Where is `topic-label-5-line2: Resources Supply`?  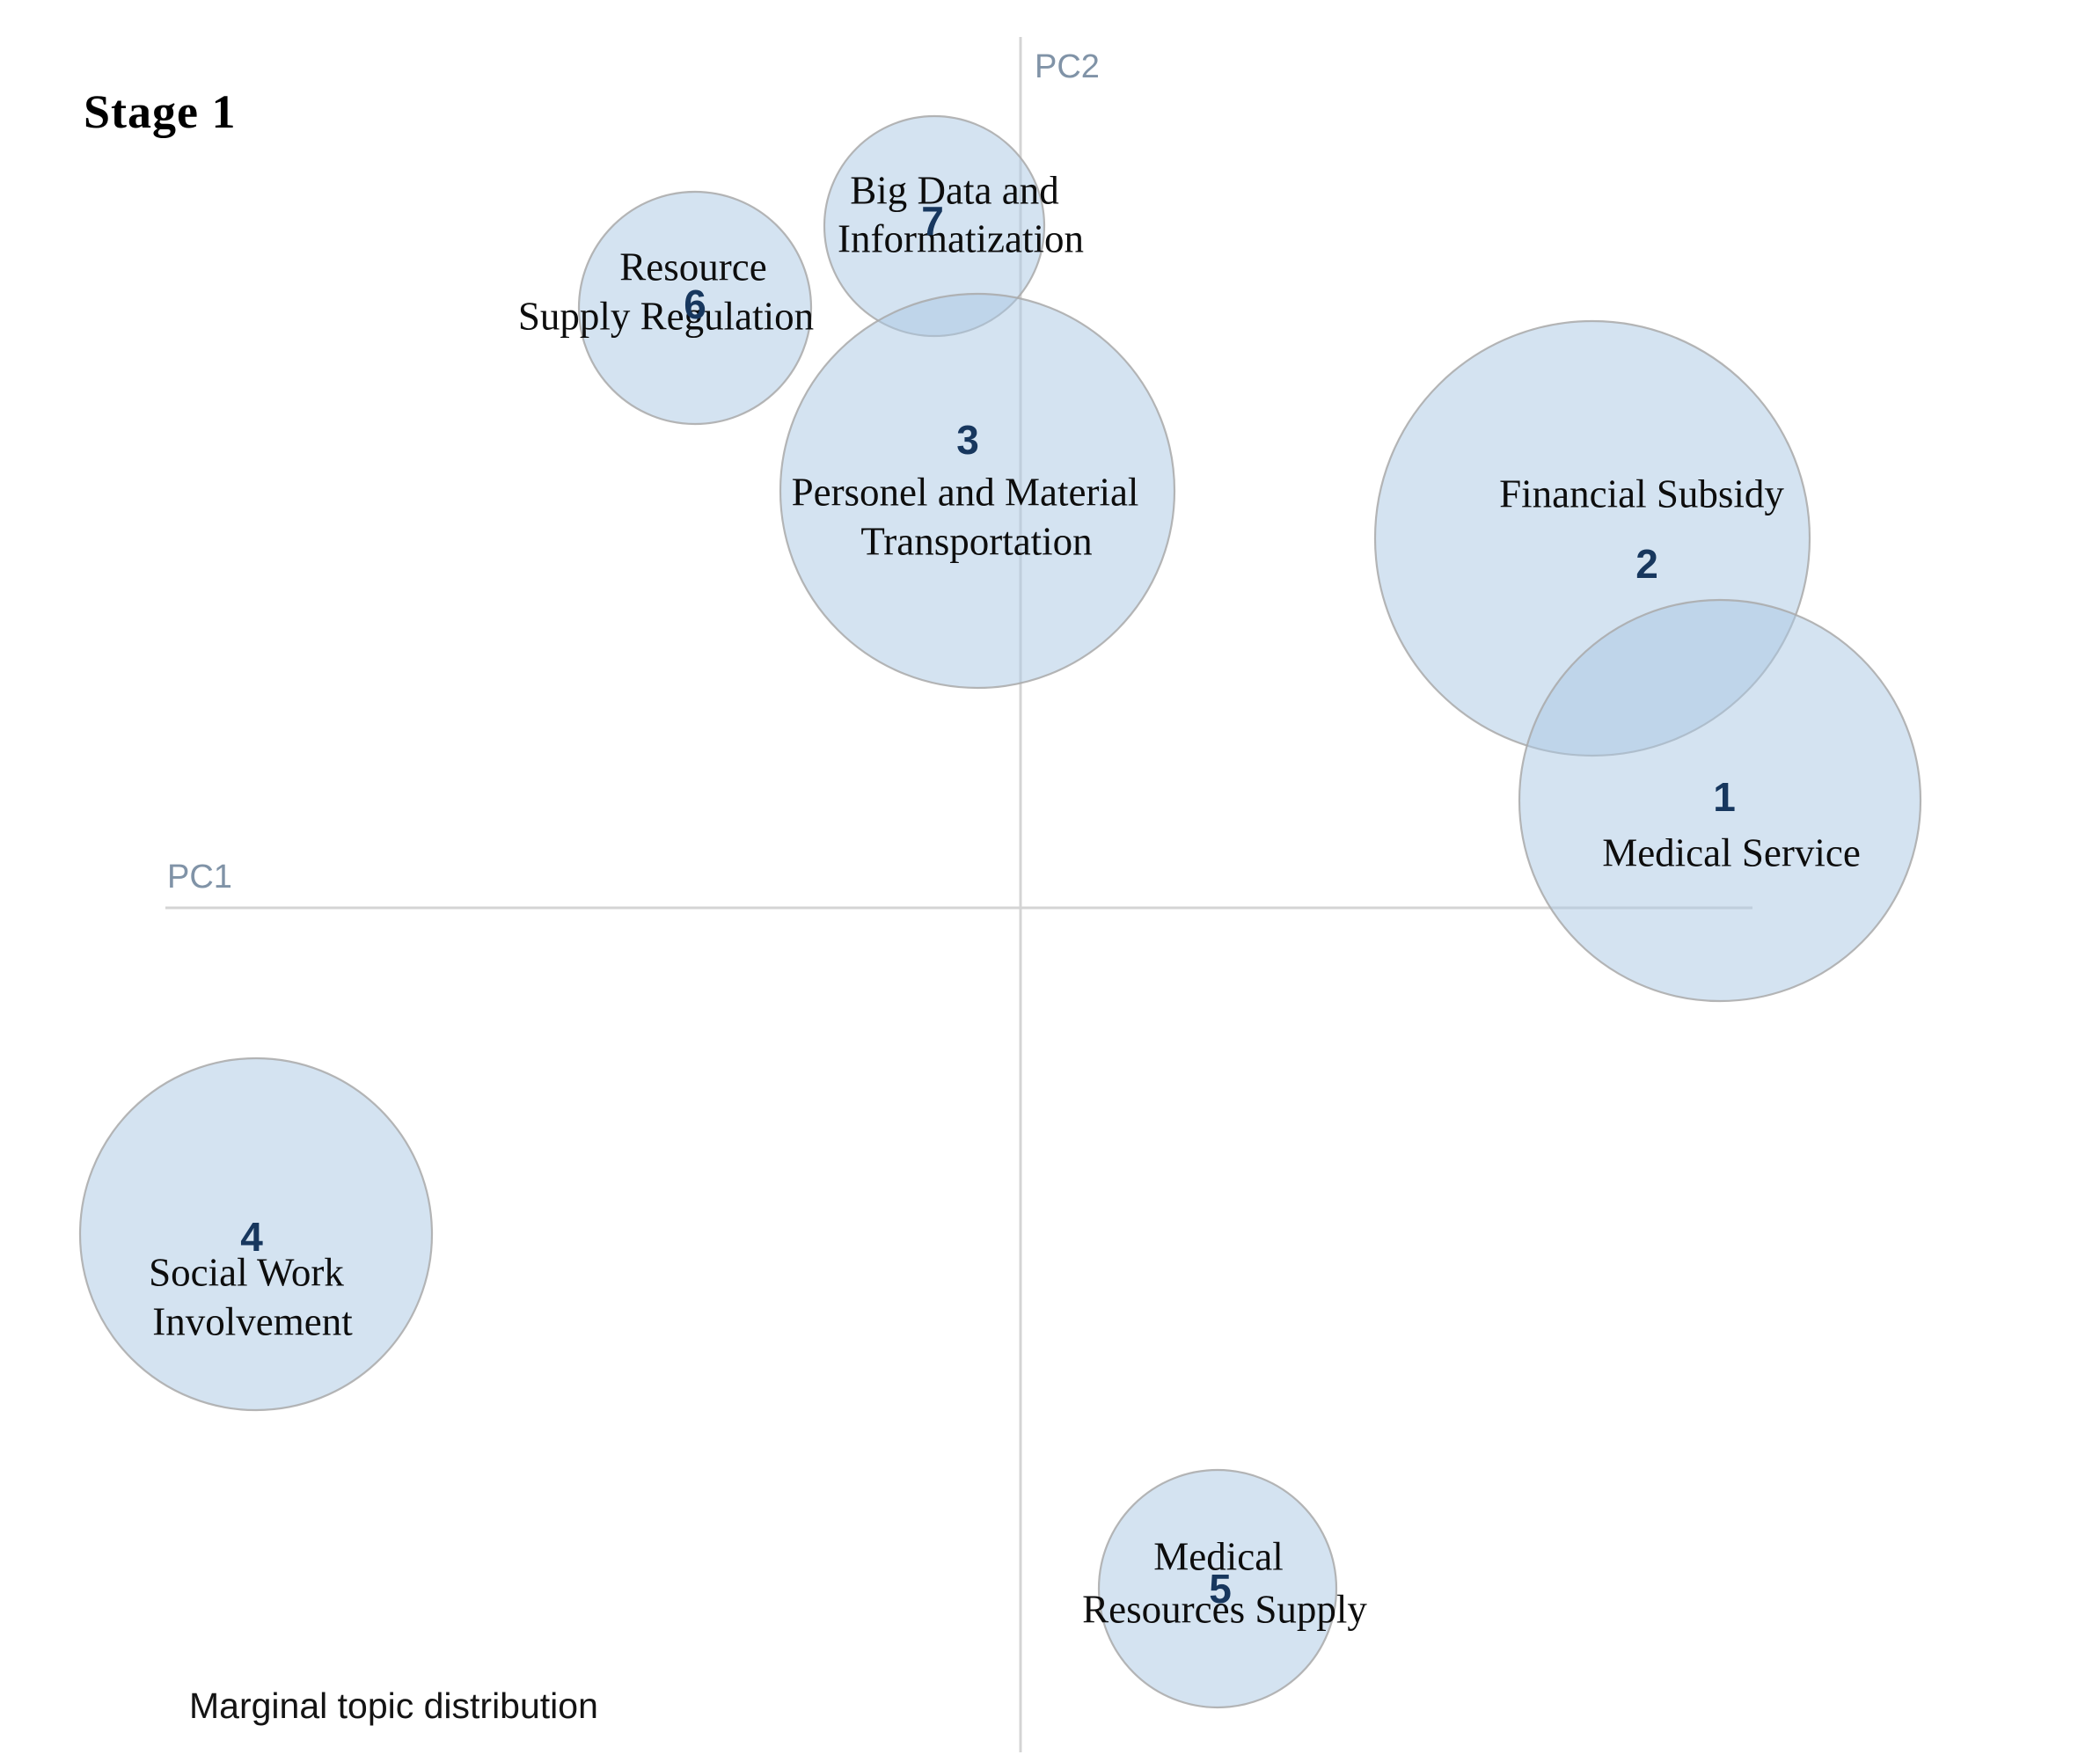
topic-label-5-line2: Resources Supply is located at coordinates (1224, 1609).